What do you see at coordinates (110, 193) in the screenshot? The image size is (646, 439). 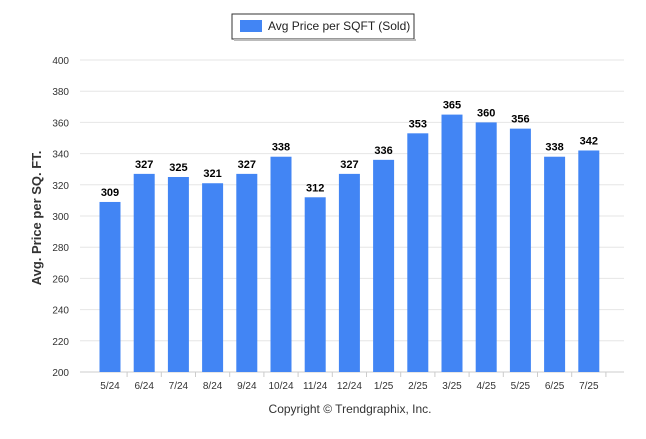 I see `bar-value-label: 309` at bounding box center [110, 193].